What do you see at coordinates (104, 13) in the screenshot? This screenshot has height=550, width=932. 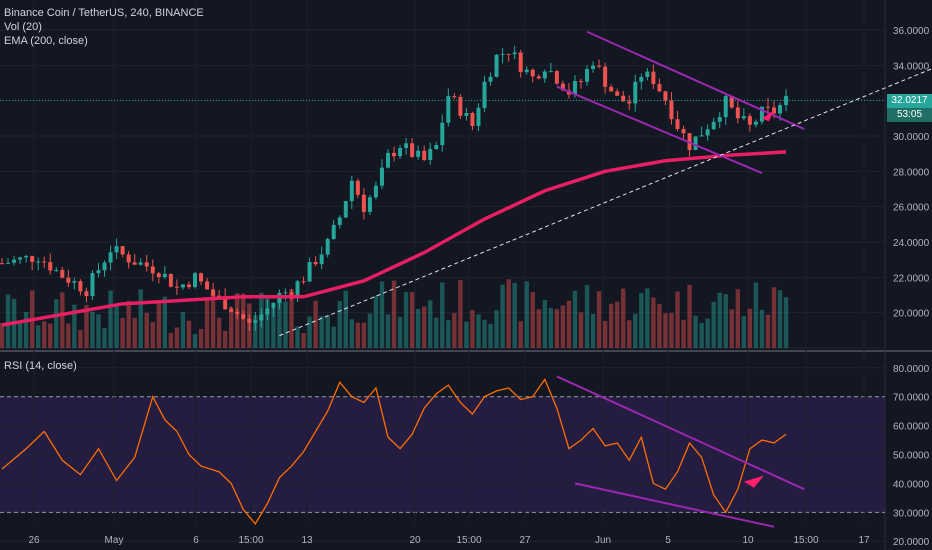 I see `symbol-legend: Binance Coin / TetherUS, 240, BINANCE` at bounding box center [104, 13].